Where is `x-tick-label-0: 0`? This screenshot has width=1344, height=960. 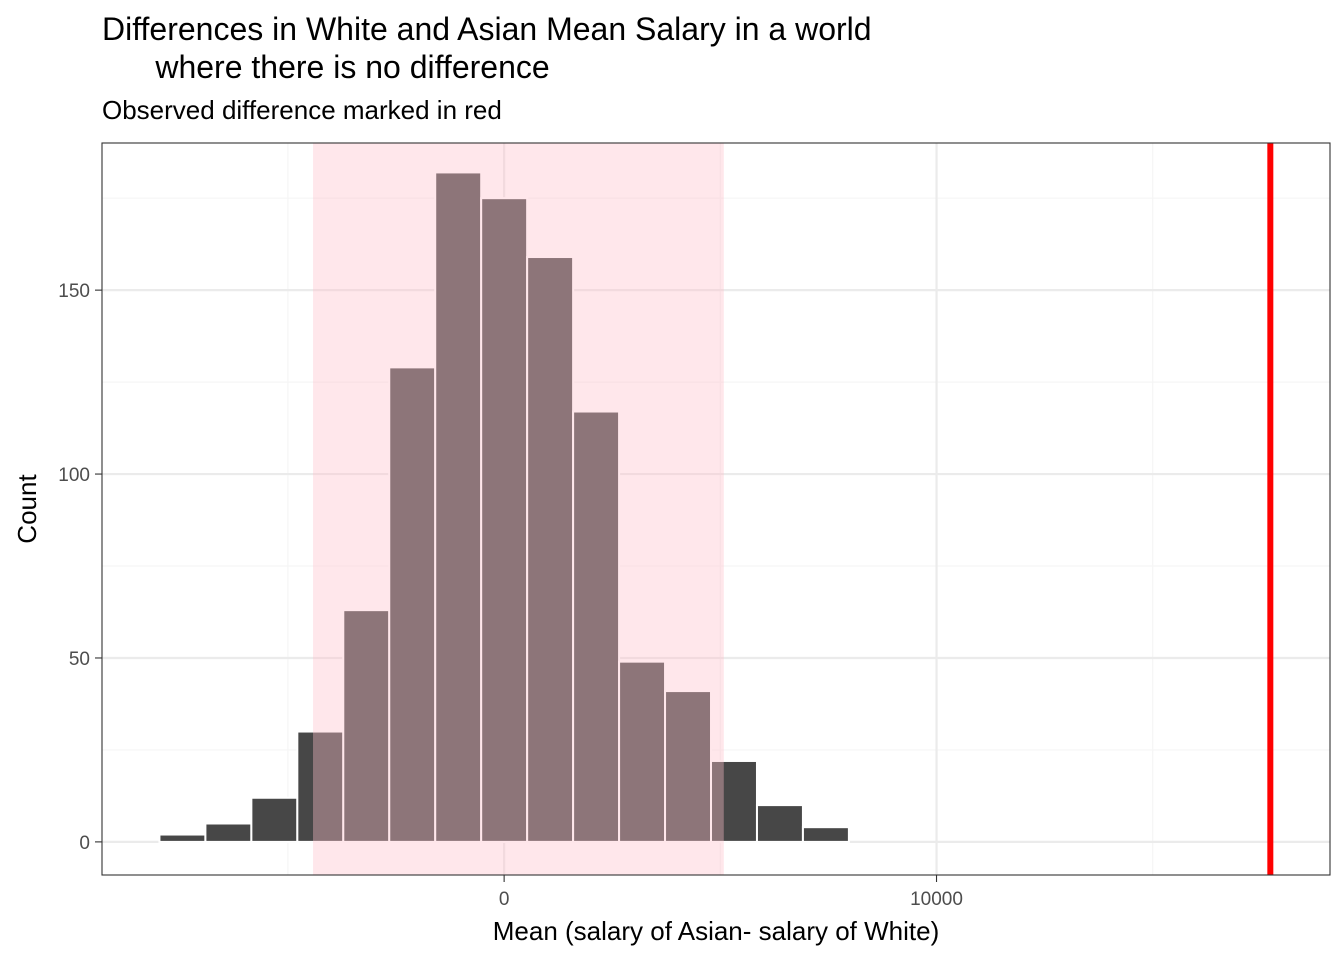 x-tick-label-0: 0 is located at coordinates (504, 899).